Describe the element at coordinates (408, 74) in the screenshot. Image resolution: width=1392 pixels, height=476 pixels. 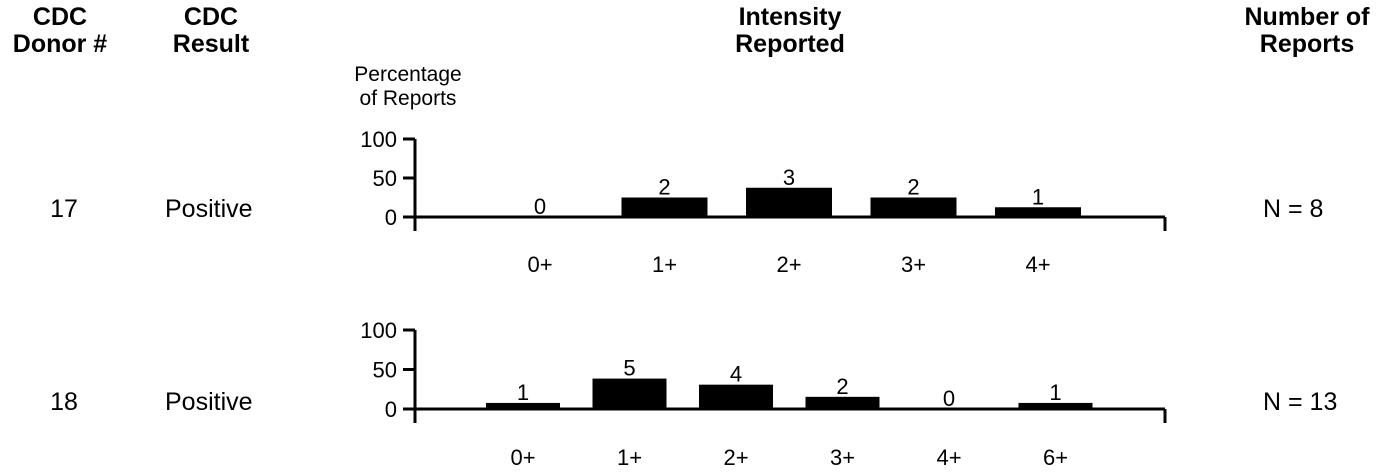
I see `y-axis-title-line1: Percentage` at that location.